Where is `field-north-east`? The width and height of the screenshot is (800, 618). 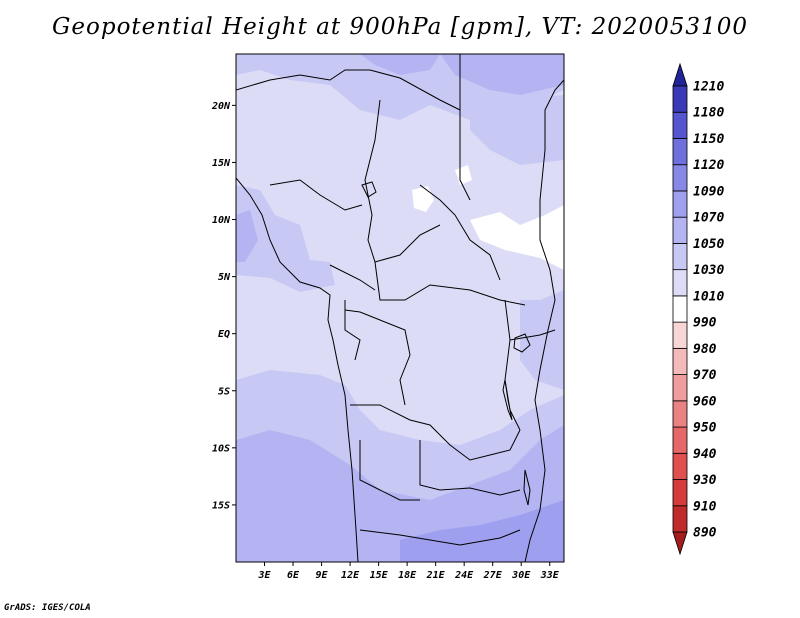
field-north-east is located at coordinates (517, 130).